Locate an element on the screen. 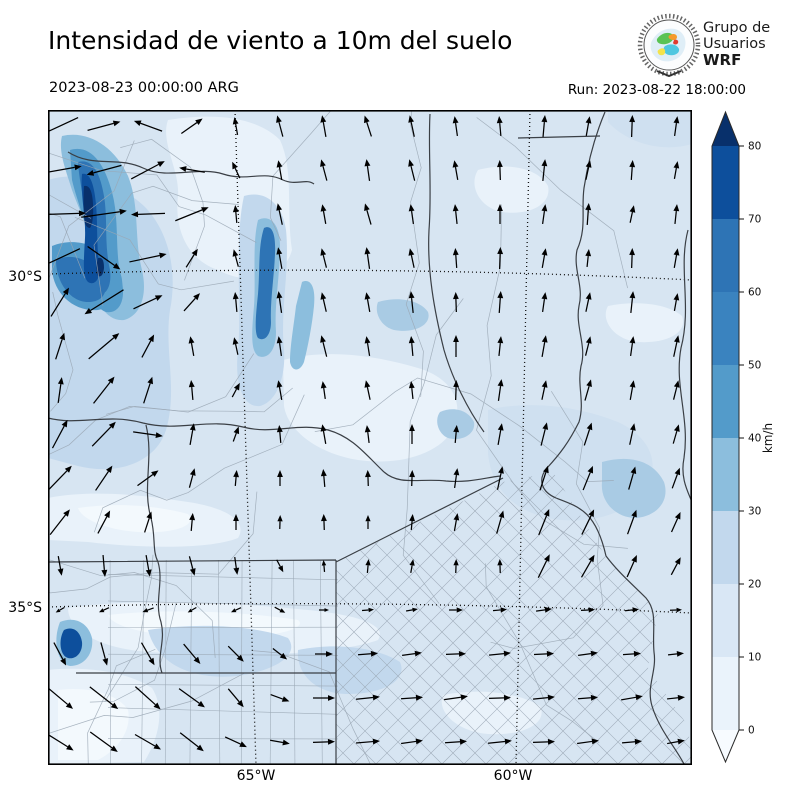  valid-time-label: 2023-08-23 00:00:00 ARG is located at coordinates (144, 88).